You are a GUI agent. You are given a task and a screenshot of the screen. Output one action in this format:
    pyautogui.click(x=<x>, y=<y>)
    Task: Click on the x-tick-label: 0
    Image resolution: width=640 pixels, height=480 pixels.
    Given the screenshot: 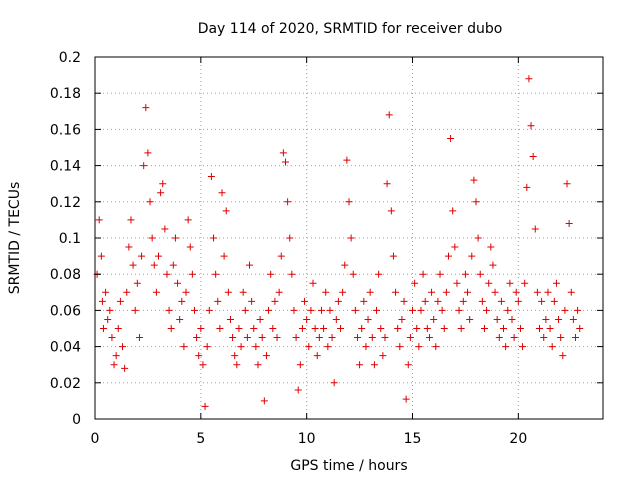 What is the action you would take?
    pyautogui.click(x=95, y=439)
    